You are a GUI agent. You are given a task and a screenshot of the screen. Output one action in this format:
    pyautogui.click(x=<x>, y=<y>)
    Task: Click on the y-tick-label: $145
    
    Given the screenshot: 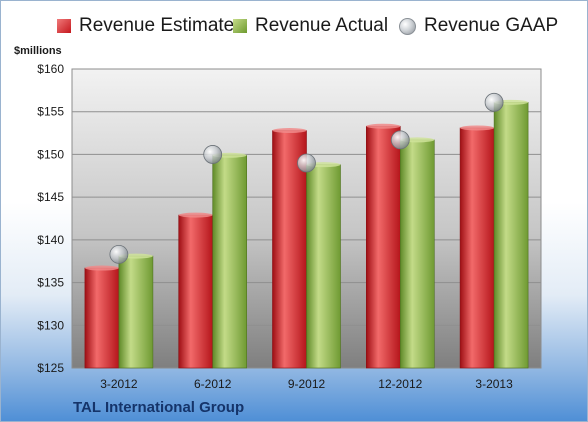 What is the action you would take?
    pyautogui.click(x=50, y=197)
    